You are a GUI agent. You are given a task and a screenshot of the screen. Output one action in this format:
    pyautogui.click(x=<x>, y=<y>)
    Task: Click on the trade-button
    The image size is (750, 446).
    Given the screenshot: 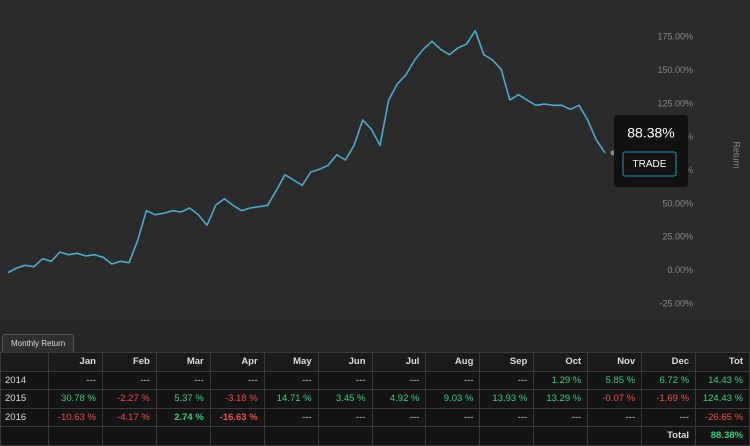 What is the action you would take?
    pyautogui.click(x=649, y=164)
    